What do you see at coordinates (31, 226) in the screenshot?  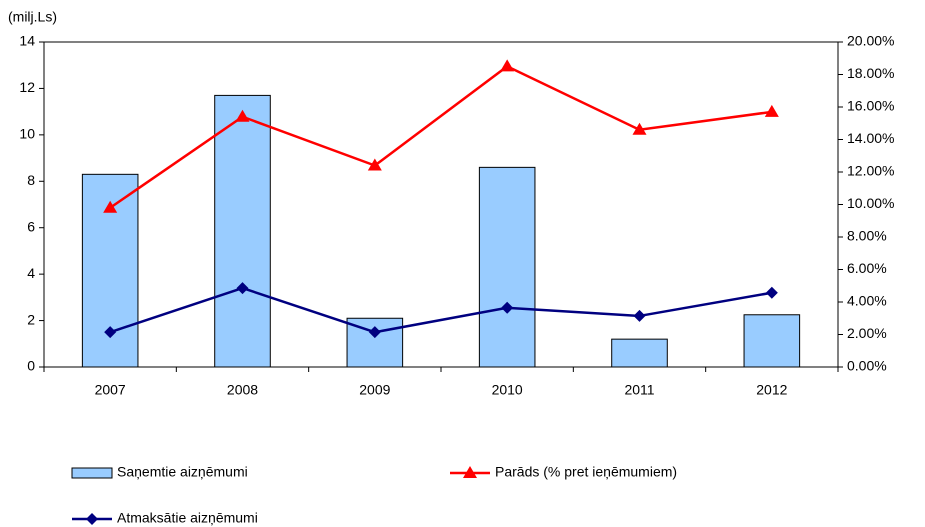 I see `y-tick-label: 6` at bounding box center [31, 226].